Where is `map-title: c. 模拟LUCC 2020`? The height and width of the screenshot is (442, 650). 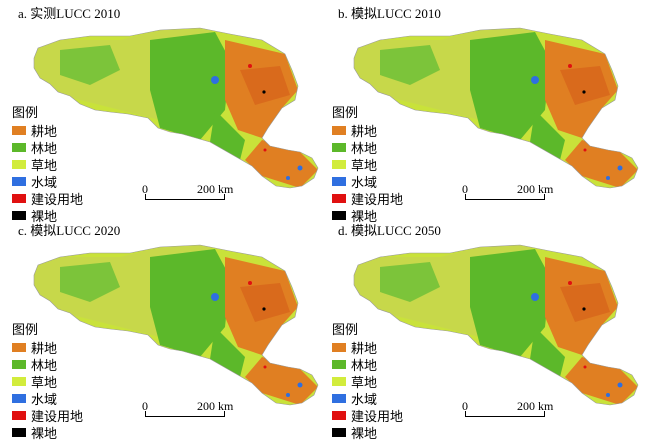
map-title: c. 模拟LUCC 2020 is located at coordinates (69, 230).